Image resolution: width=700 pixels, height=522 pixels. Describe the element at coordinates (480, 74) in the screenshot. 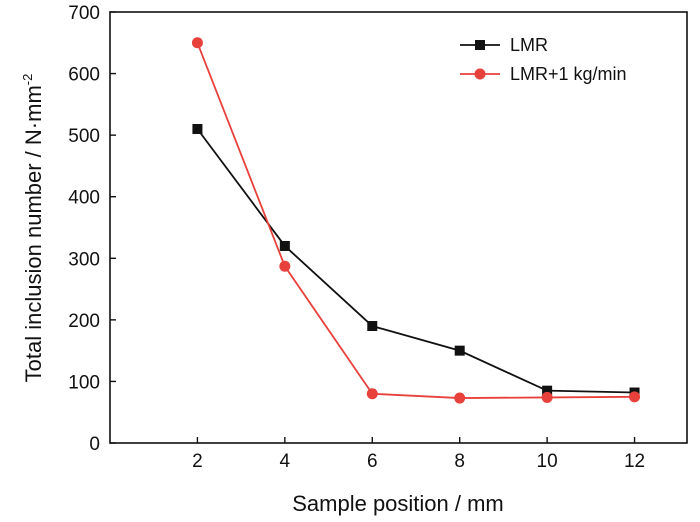

I see `legend-marker-lmr-1kg` at that location.